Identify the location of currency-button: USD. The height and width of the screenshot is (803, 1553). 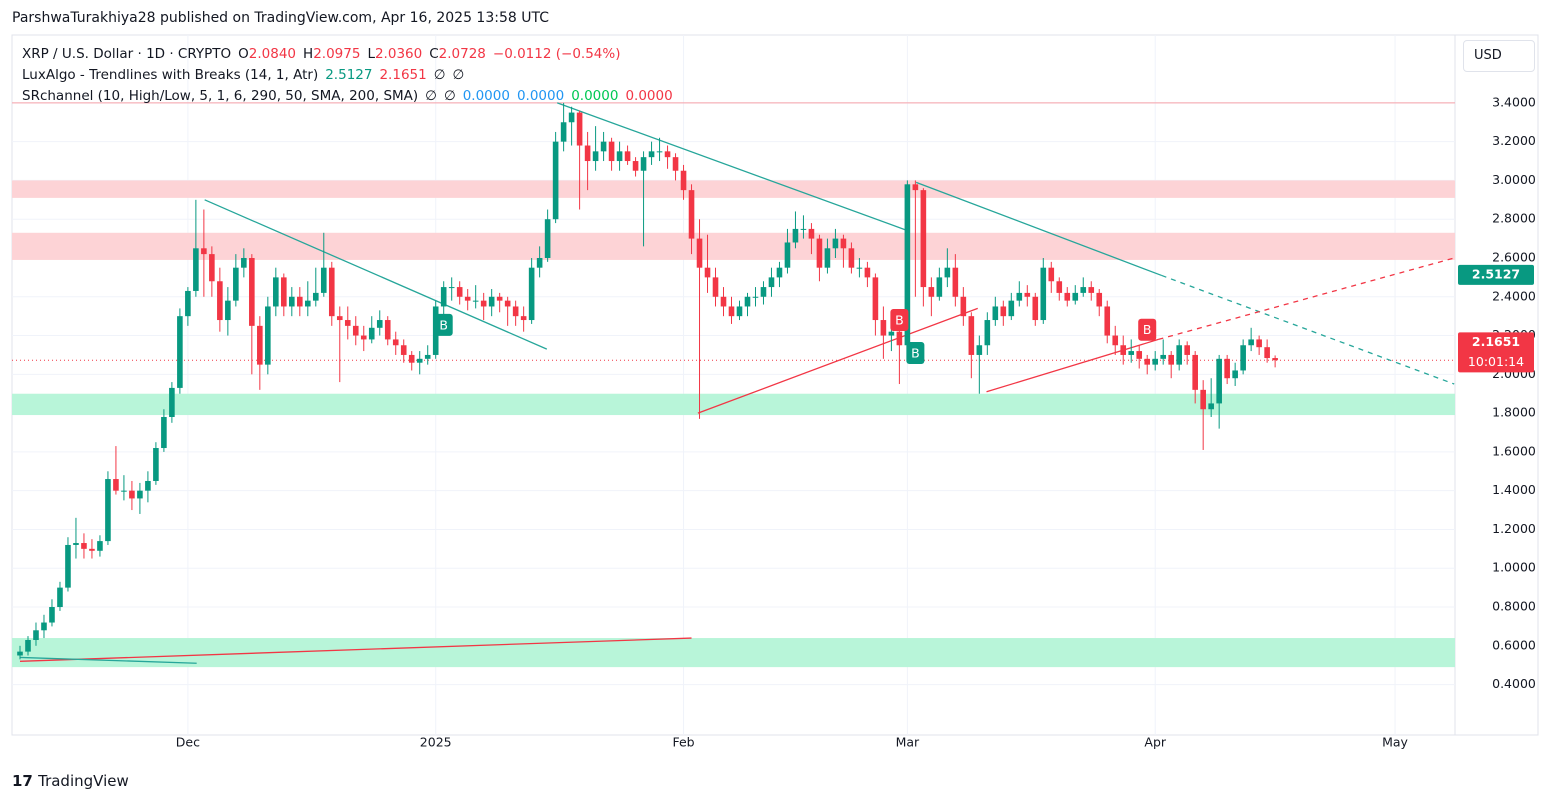
(1499, 56).